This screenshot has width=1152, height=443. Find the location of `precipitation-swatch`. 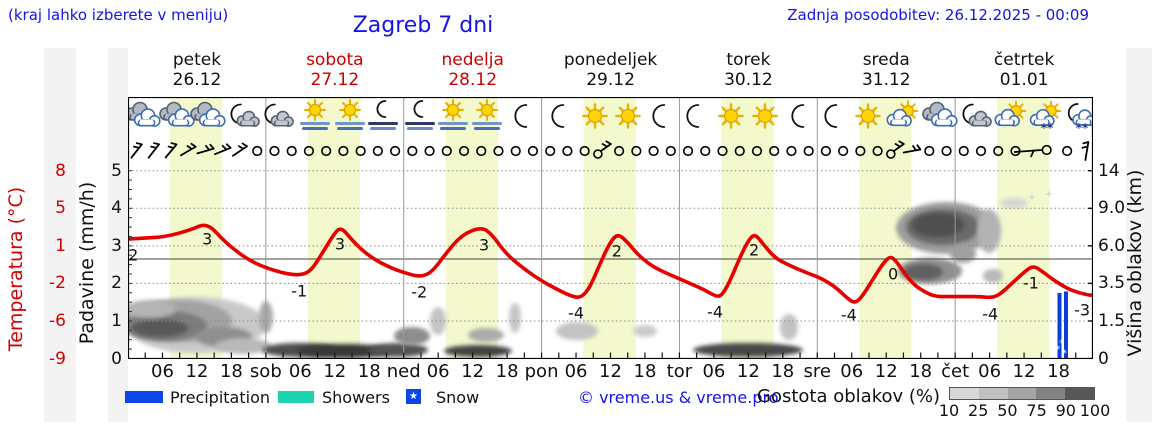

precipitation-swatch is located at coordinates (144, 397).